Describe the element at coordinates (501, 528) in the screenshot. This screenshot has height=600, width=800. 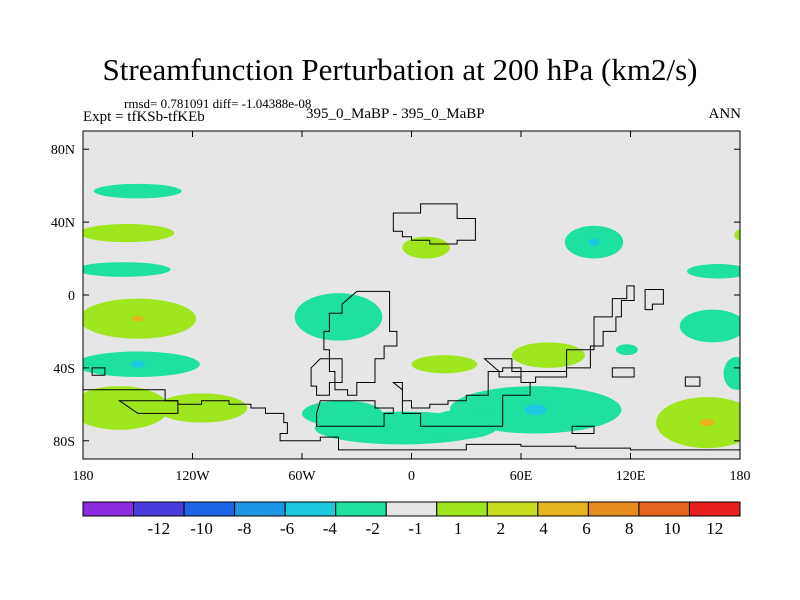
I see `colorbar-label: 2` at that location.